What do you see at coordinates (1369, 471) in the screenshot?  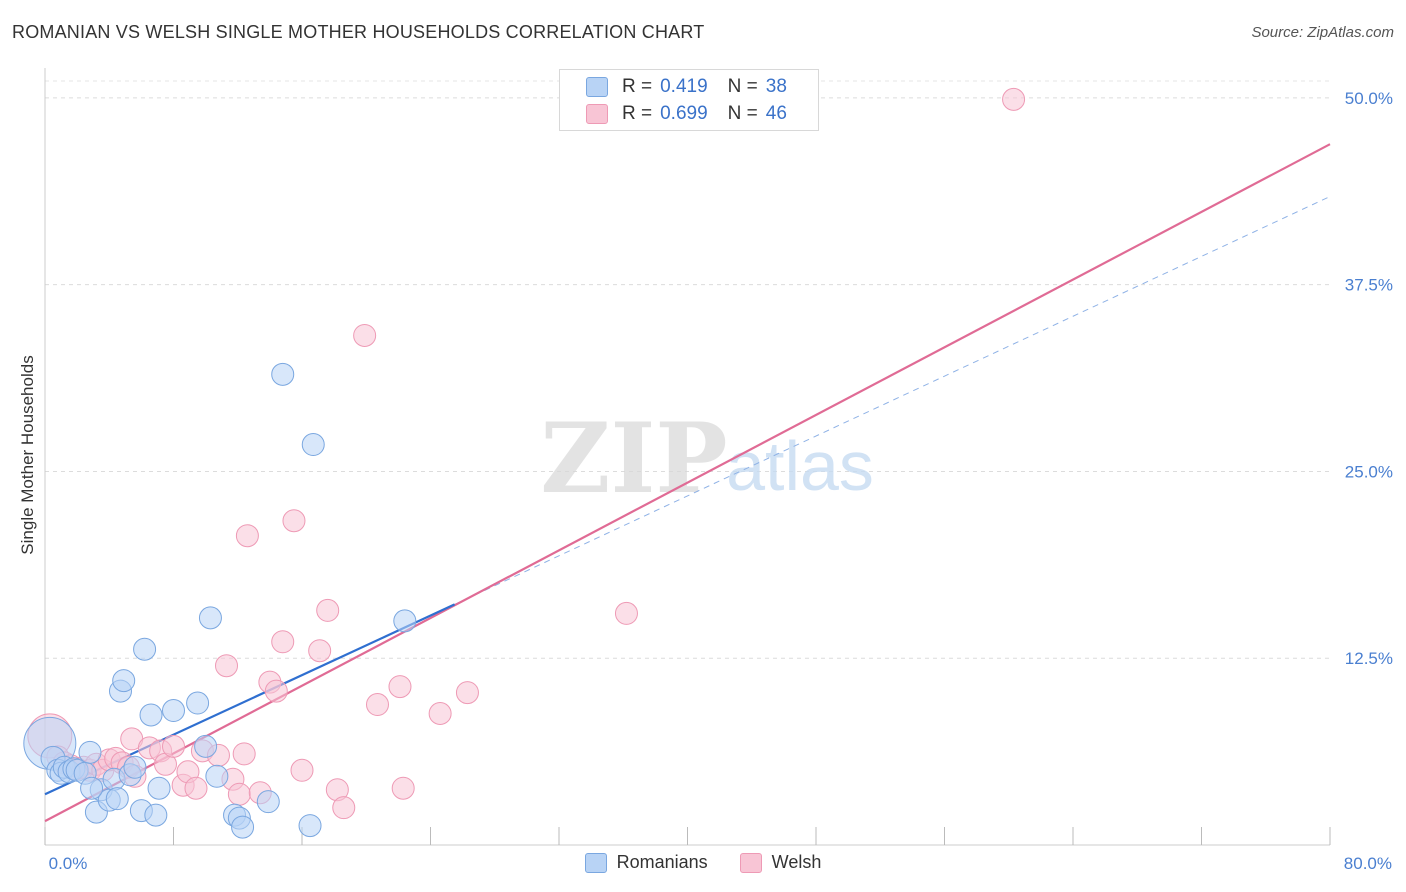 I see `y-tick-label: 25.0%` at bounding box center [1369, 471].